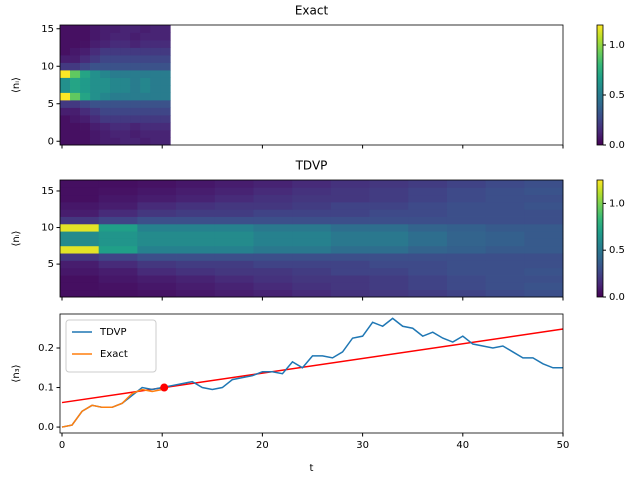  What do you see at coordinates (51, 141) in the screenshot?
I see `y-tick-label: 0` at bounding box center [51, 141].